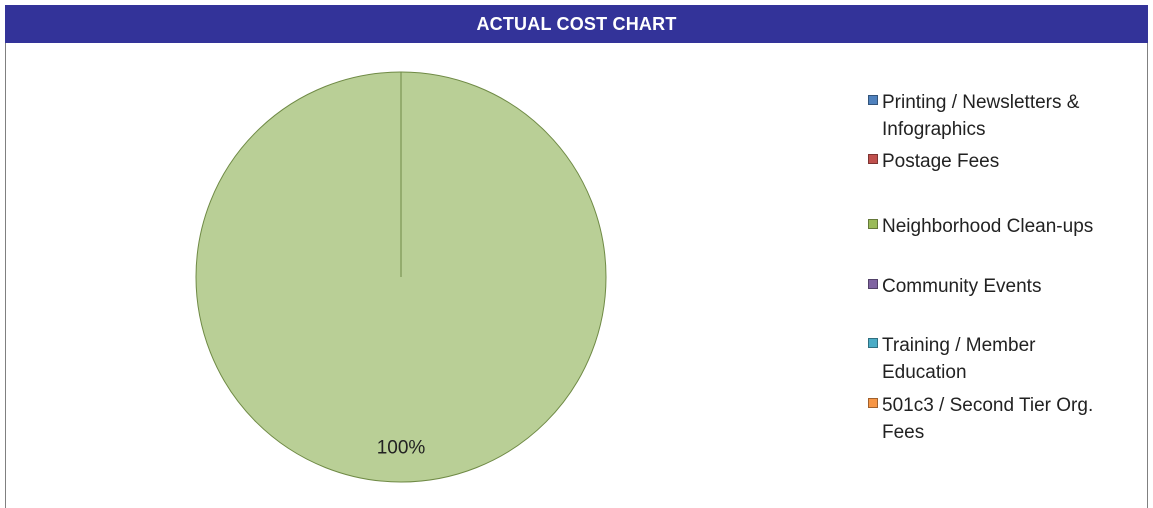 The height and width of the screenshot is (508, 1153). Describe the element at coordinates (962, 286) in the screenshot. I see `legend-label-events: Community Events` at that location.